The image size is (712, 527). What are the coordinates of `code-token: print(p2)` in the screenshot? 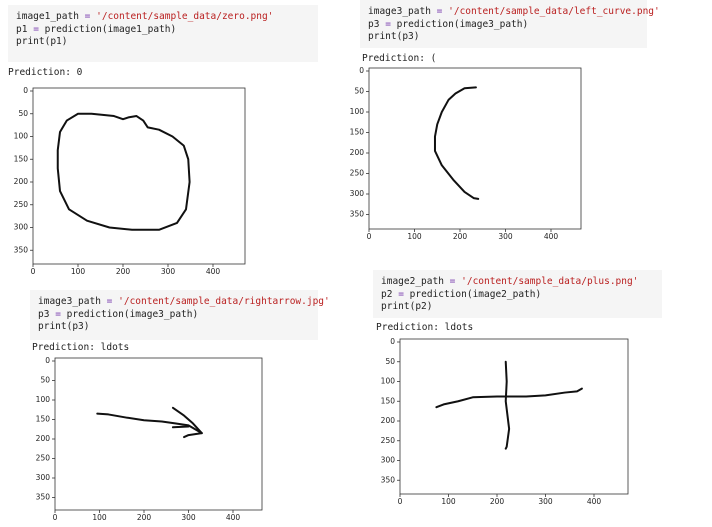 It's located at (407, 306).